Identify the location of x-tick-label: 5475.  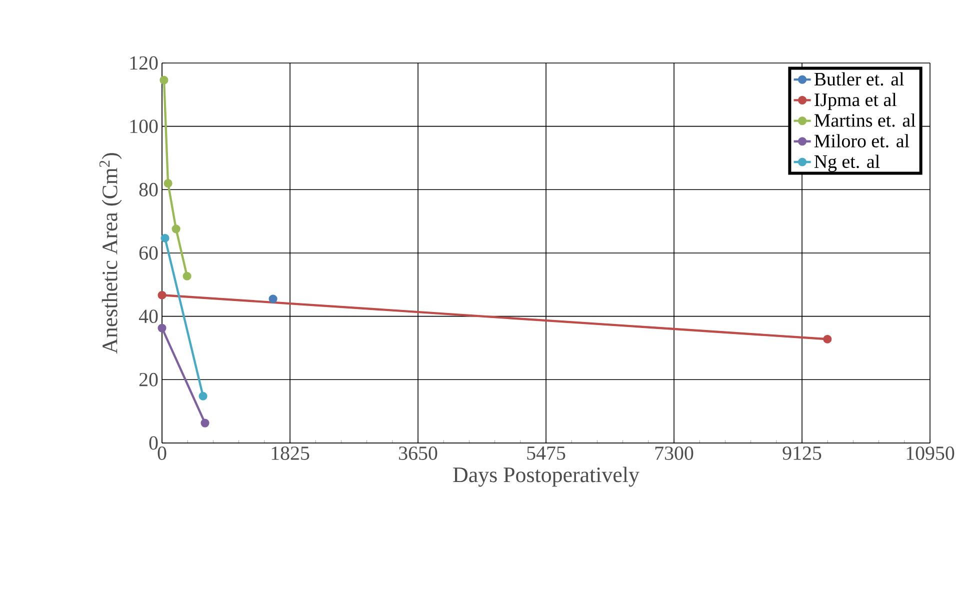
(546, 453).